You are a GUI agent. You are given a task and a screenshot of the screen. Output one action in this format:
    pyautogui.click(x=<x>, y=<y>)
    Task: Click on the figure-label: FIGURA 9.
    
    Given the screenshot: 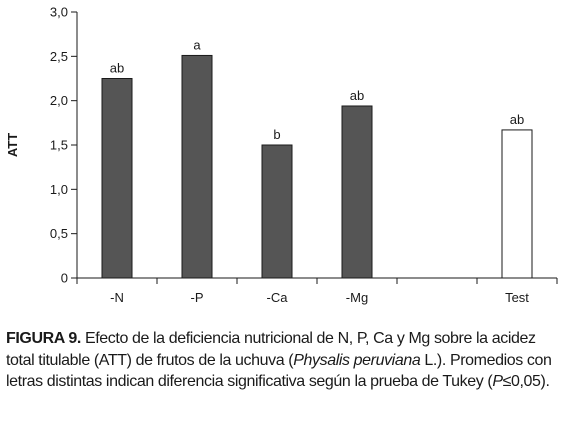 What is the action you would take?
    pyautogui.click(x=43, y=338)
    